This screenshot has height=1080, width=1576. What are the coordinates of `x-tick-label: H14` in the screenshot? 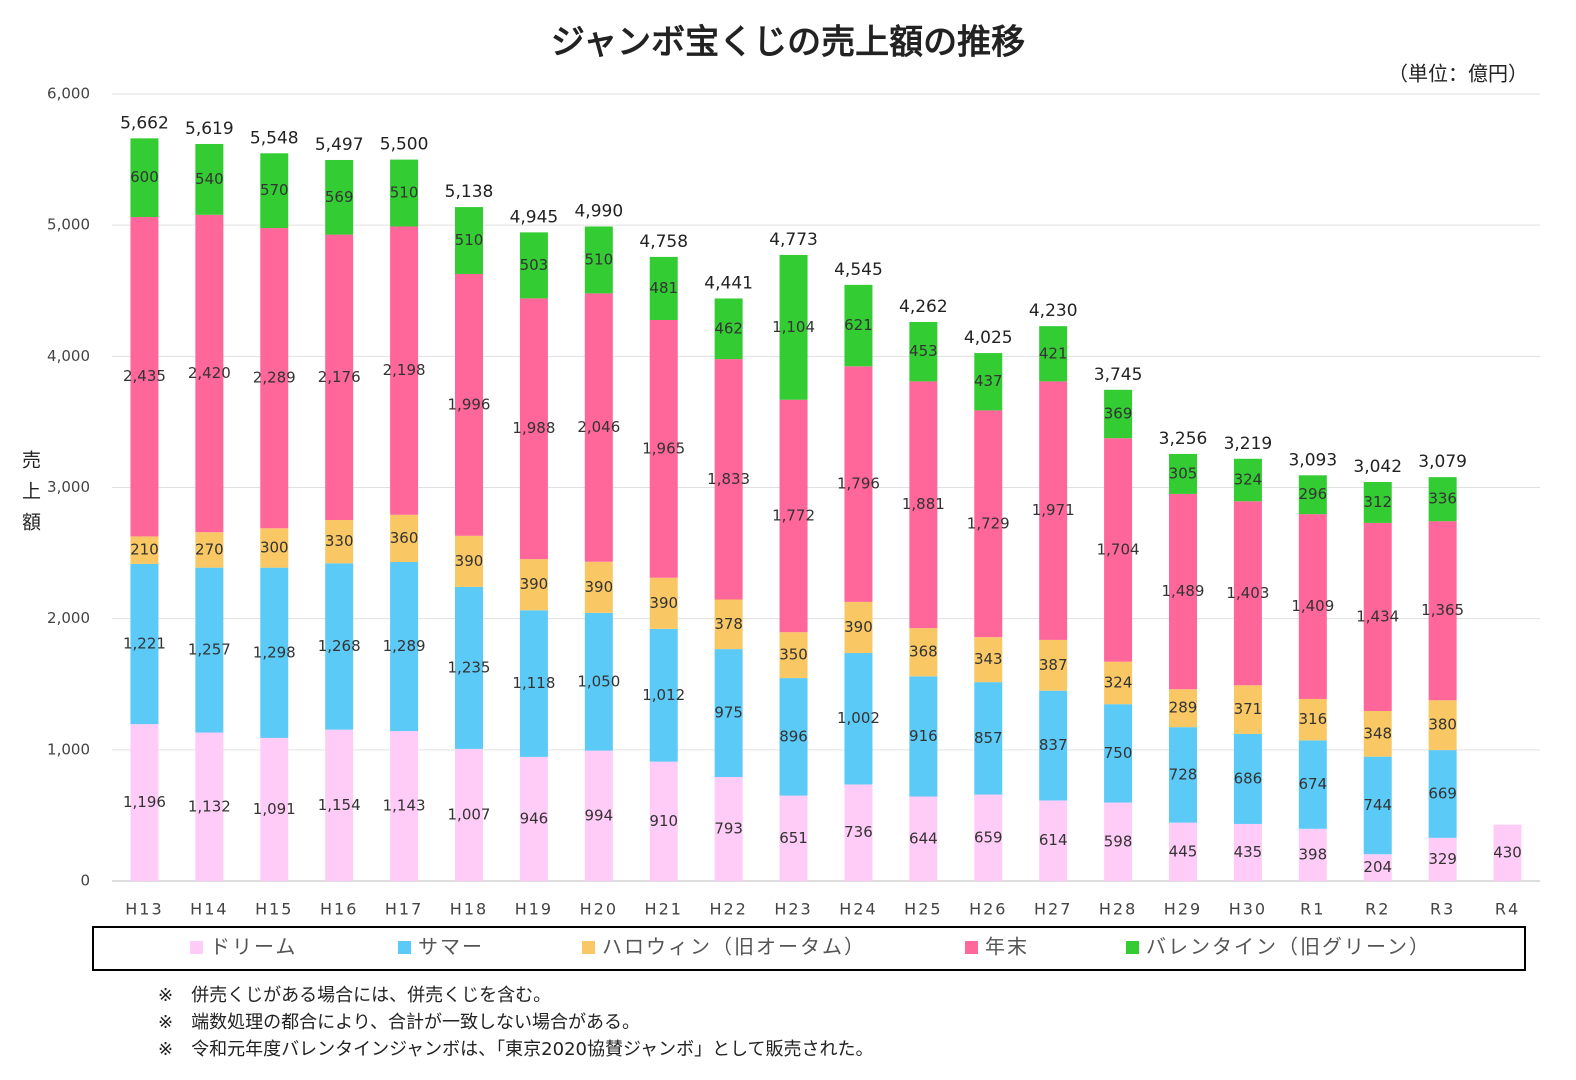 It's located at (209, 909).